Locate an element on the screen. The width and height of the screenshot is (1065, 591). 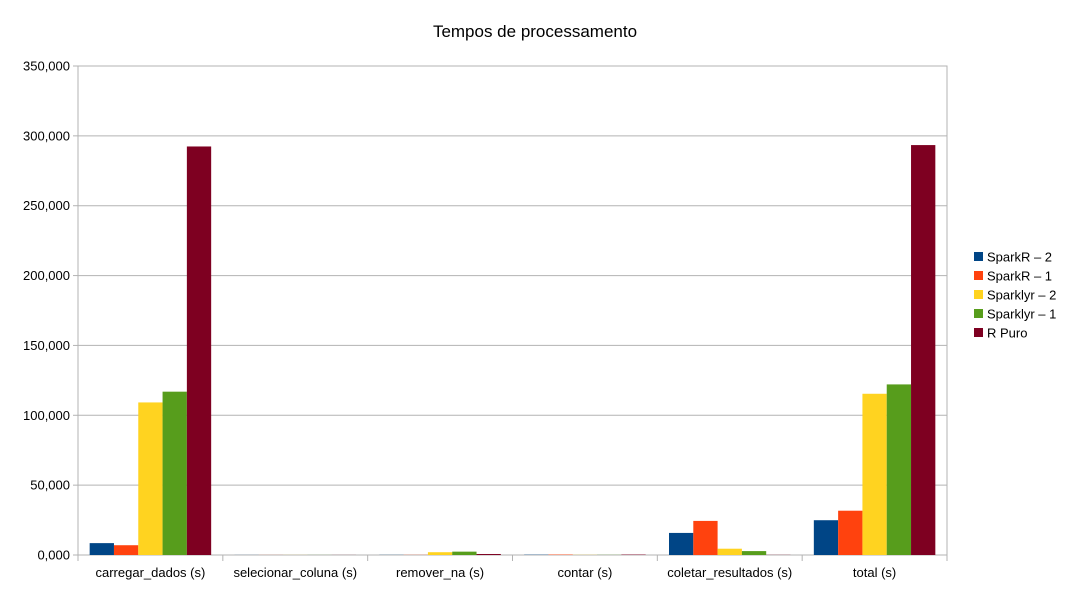
legend-label: R Puro is located at coordinates (1007, 333).